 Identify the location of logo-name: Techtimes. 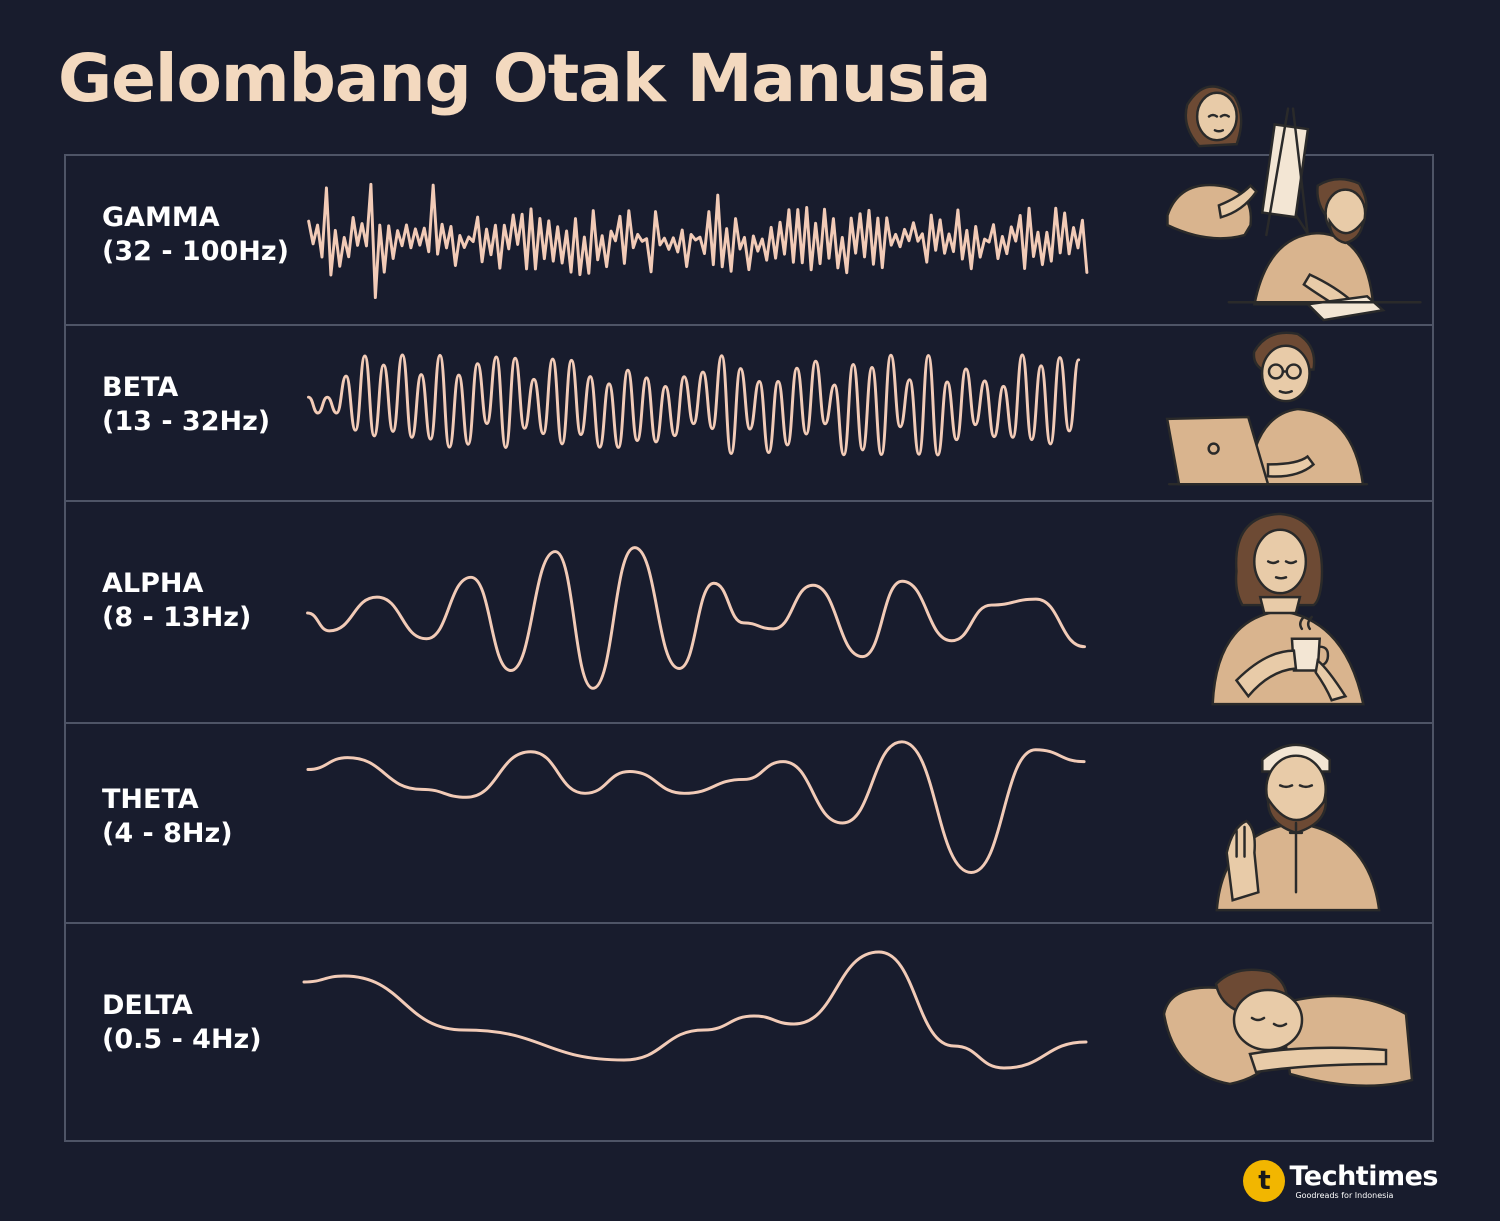
(1363, 1176).